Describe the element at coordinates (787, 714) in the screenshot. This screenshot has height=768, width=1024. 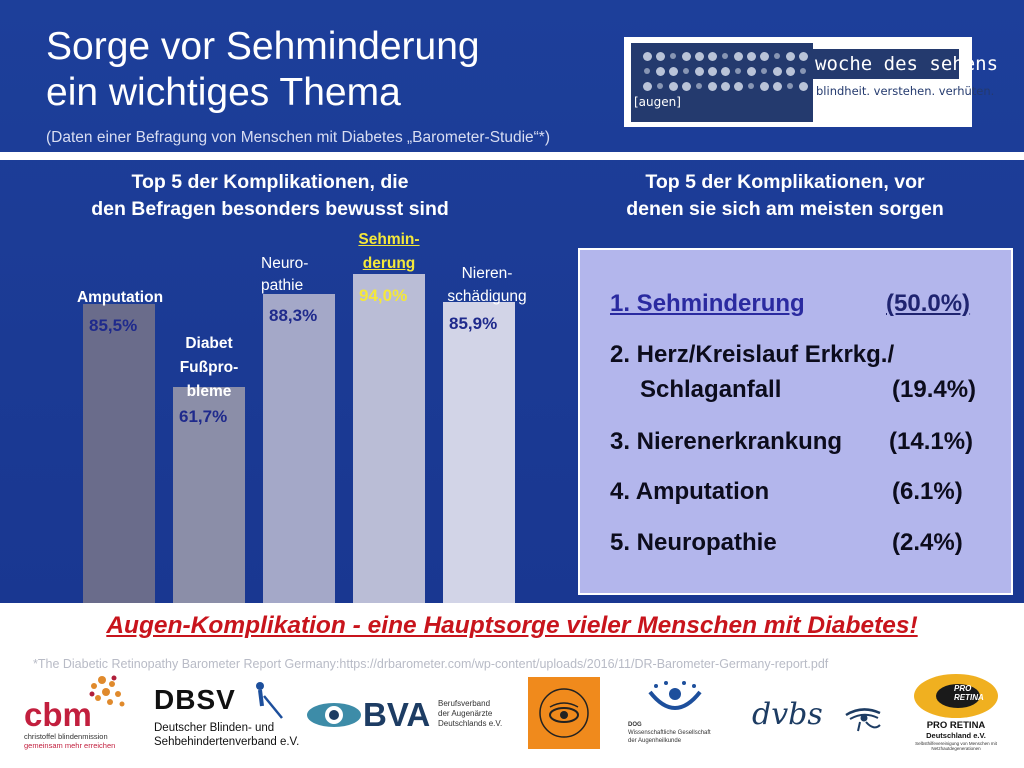
I see `dvbs-name: dvbs` at that location.